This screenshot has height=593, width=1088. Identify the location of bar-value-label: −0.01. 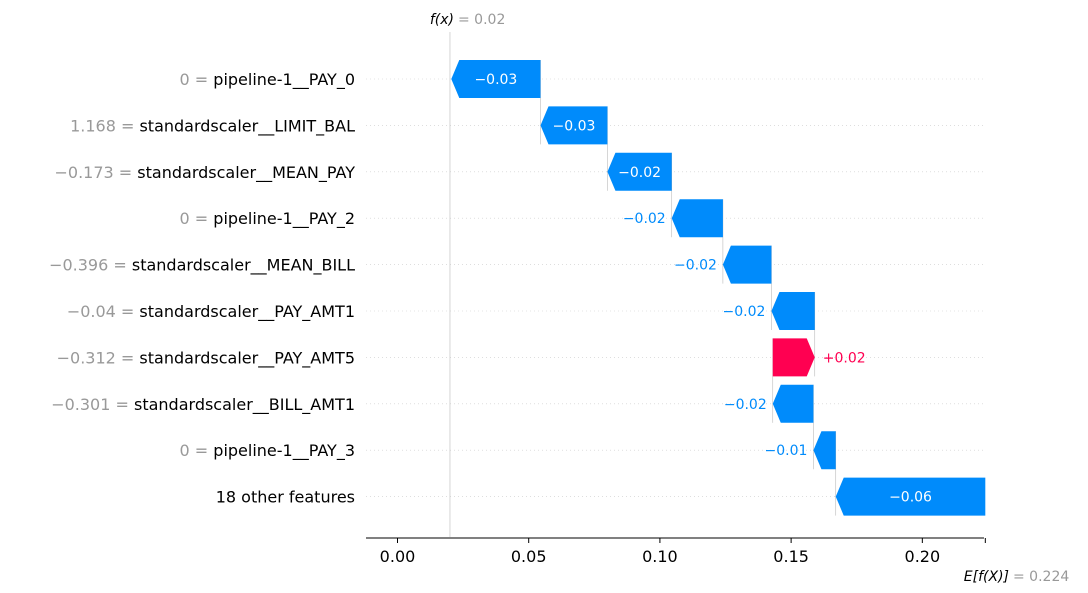
(786, 451).